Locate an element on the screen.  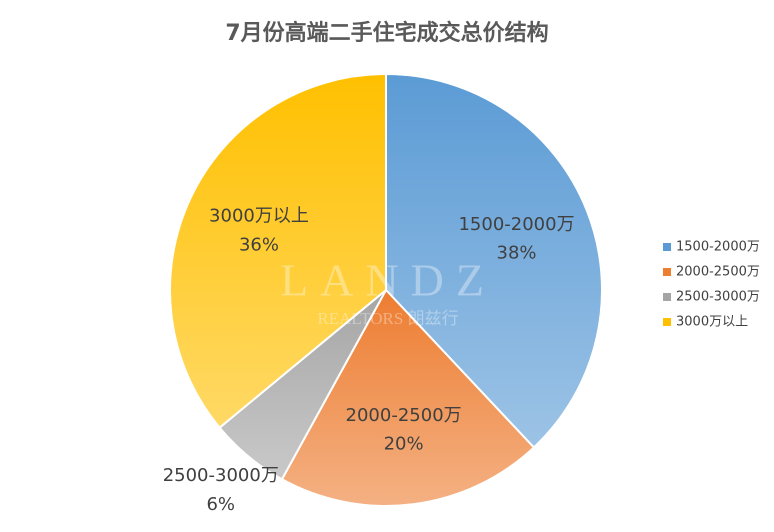
data-label-category: 1500-2000万 is located at coordinates (516, 224).